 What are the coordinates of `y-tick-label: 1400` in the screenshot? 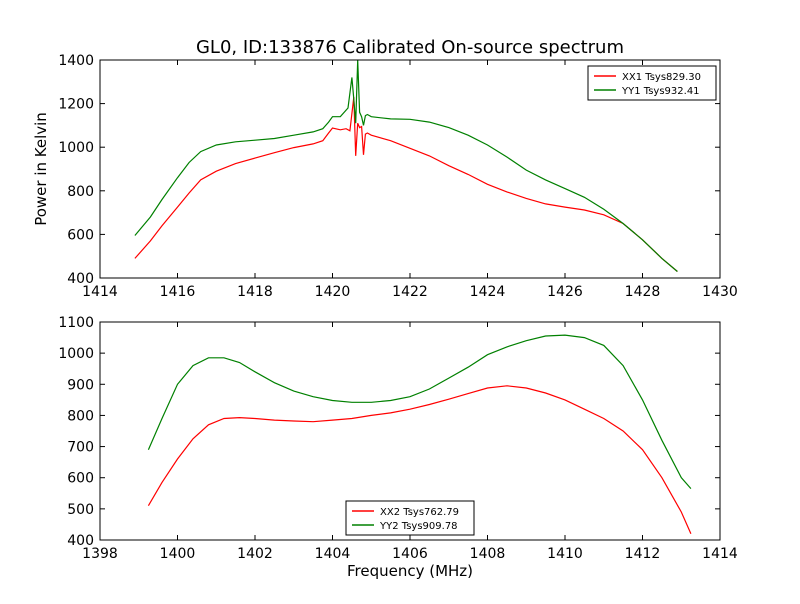 It's located at (76, 61).